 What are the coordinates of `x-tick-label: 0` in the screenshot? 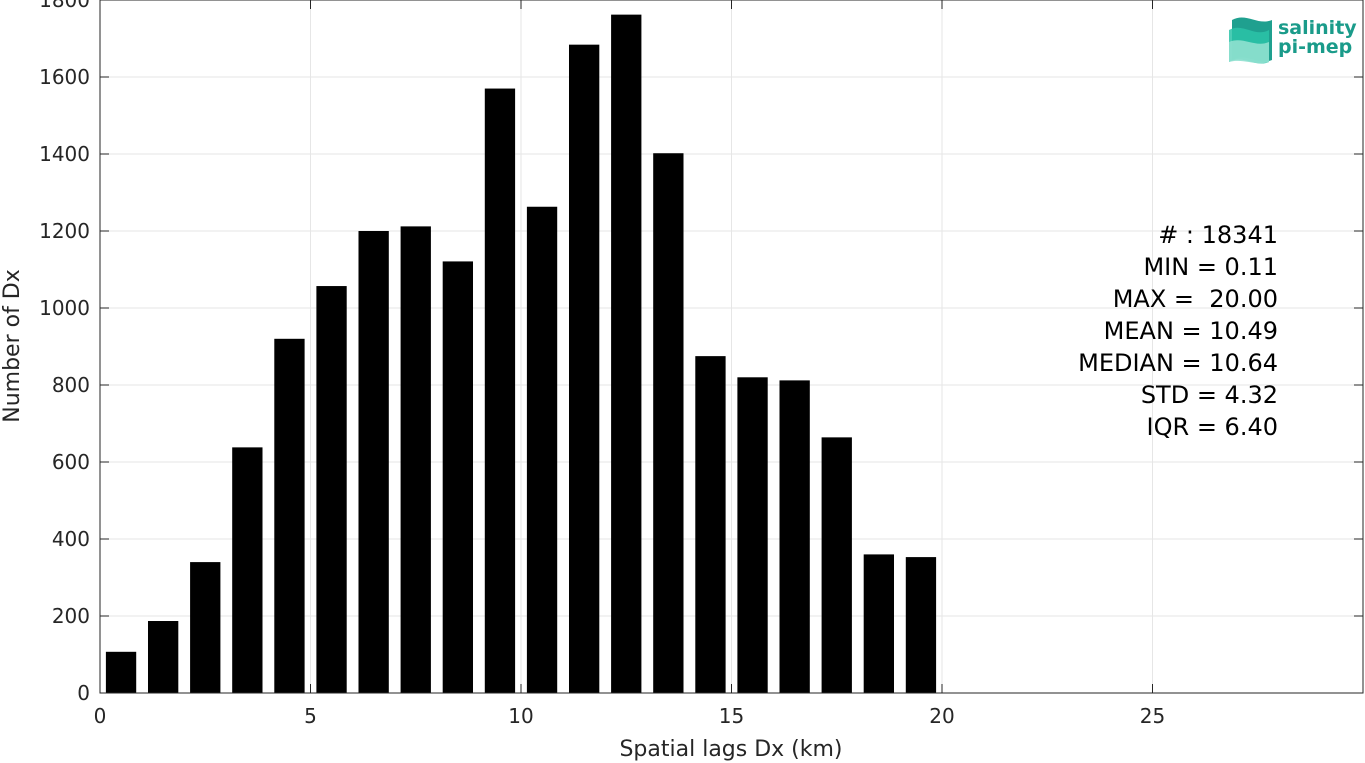 It's located at (100, 716).